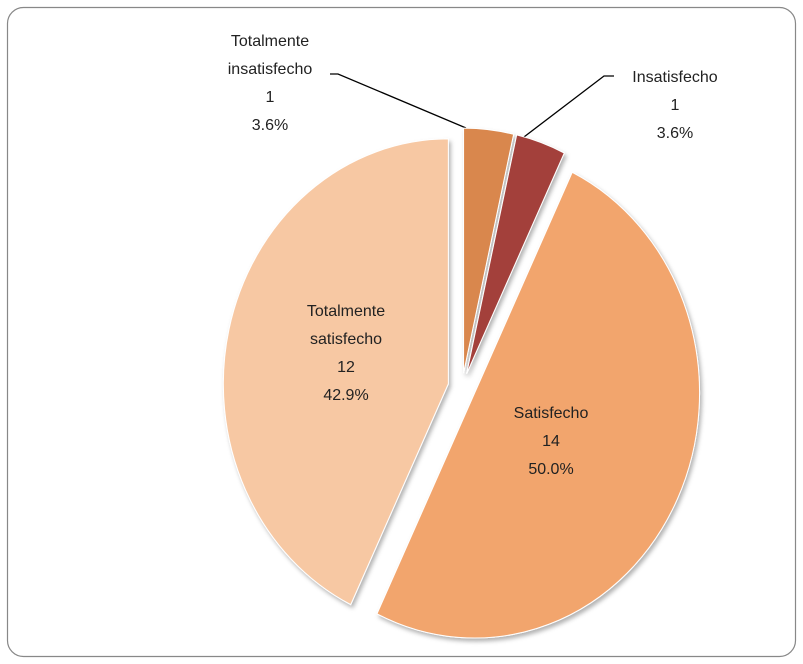 The height and width of the screenshot is (664, 803). I want to click on data-label: Totalmente insatisfecho 1 3.6%, so click(270, 84).